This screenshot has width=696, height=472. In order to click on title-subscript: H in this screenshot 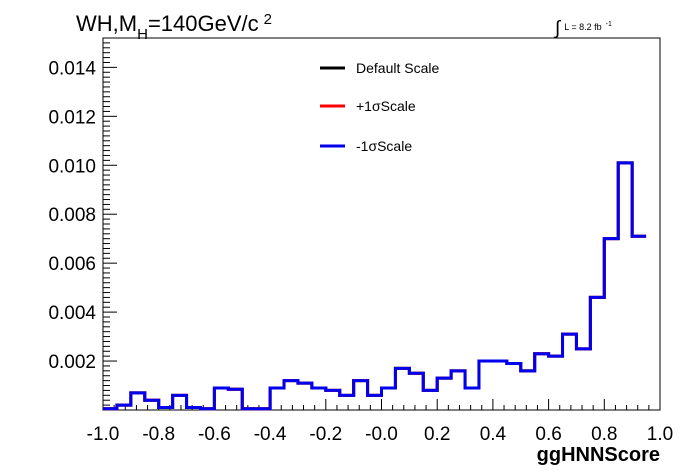, I will do `click(142, 34)`.